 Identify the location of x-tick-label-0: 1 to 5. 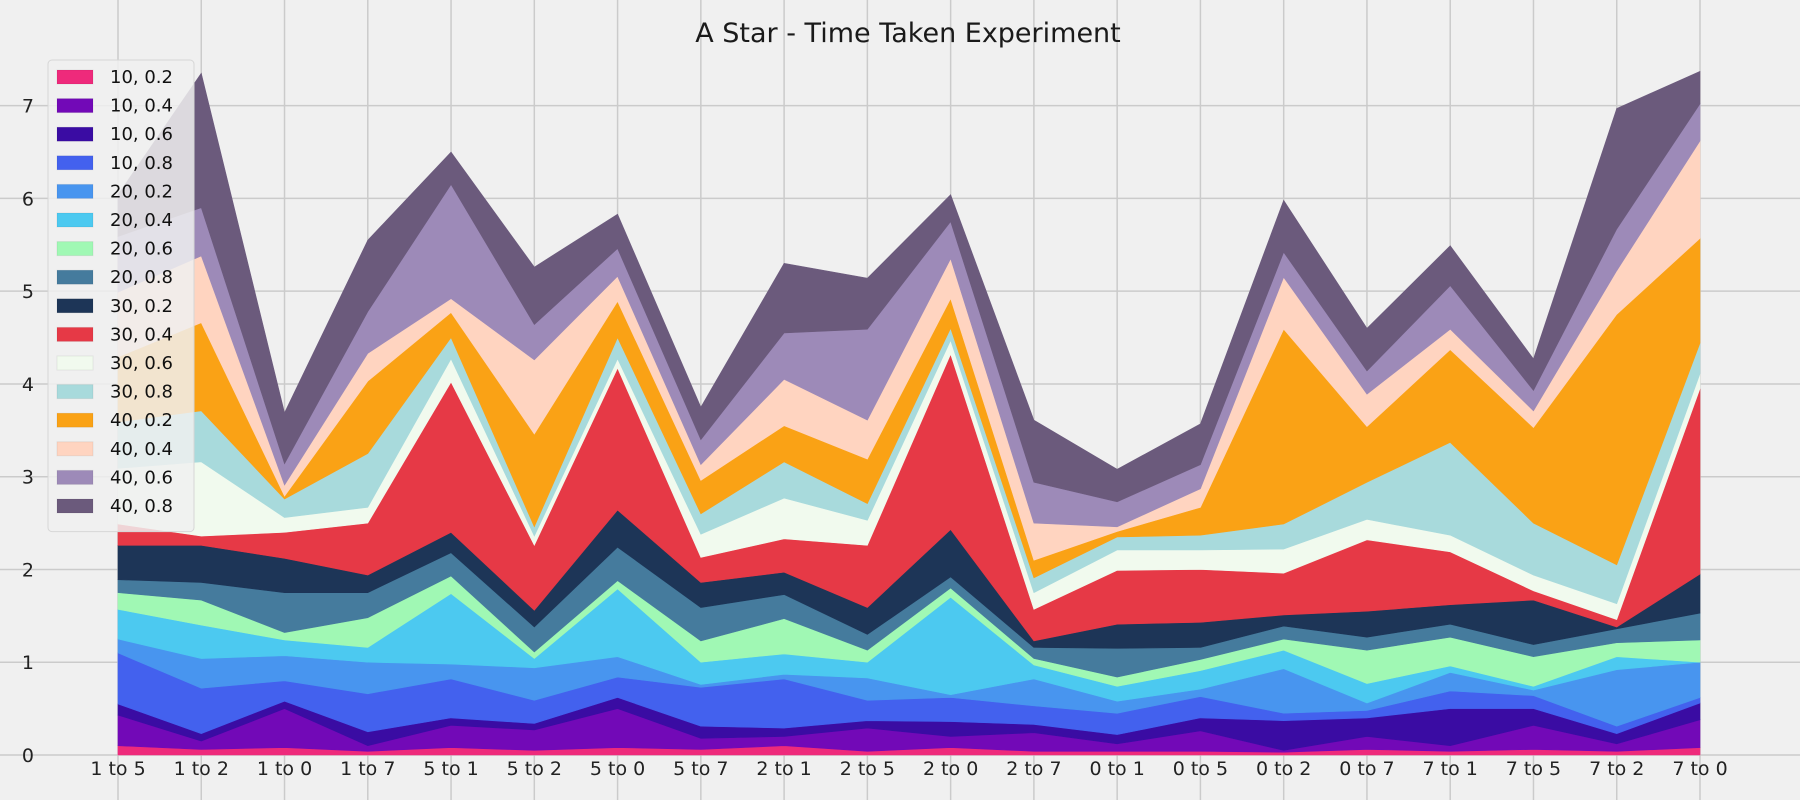
(117, 769).